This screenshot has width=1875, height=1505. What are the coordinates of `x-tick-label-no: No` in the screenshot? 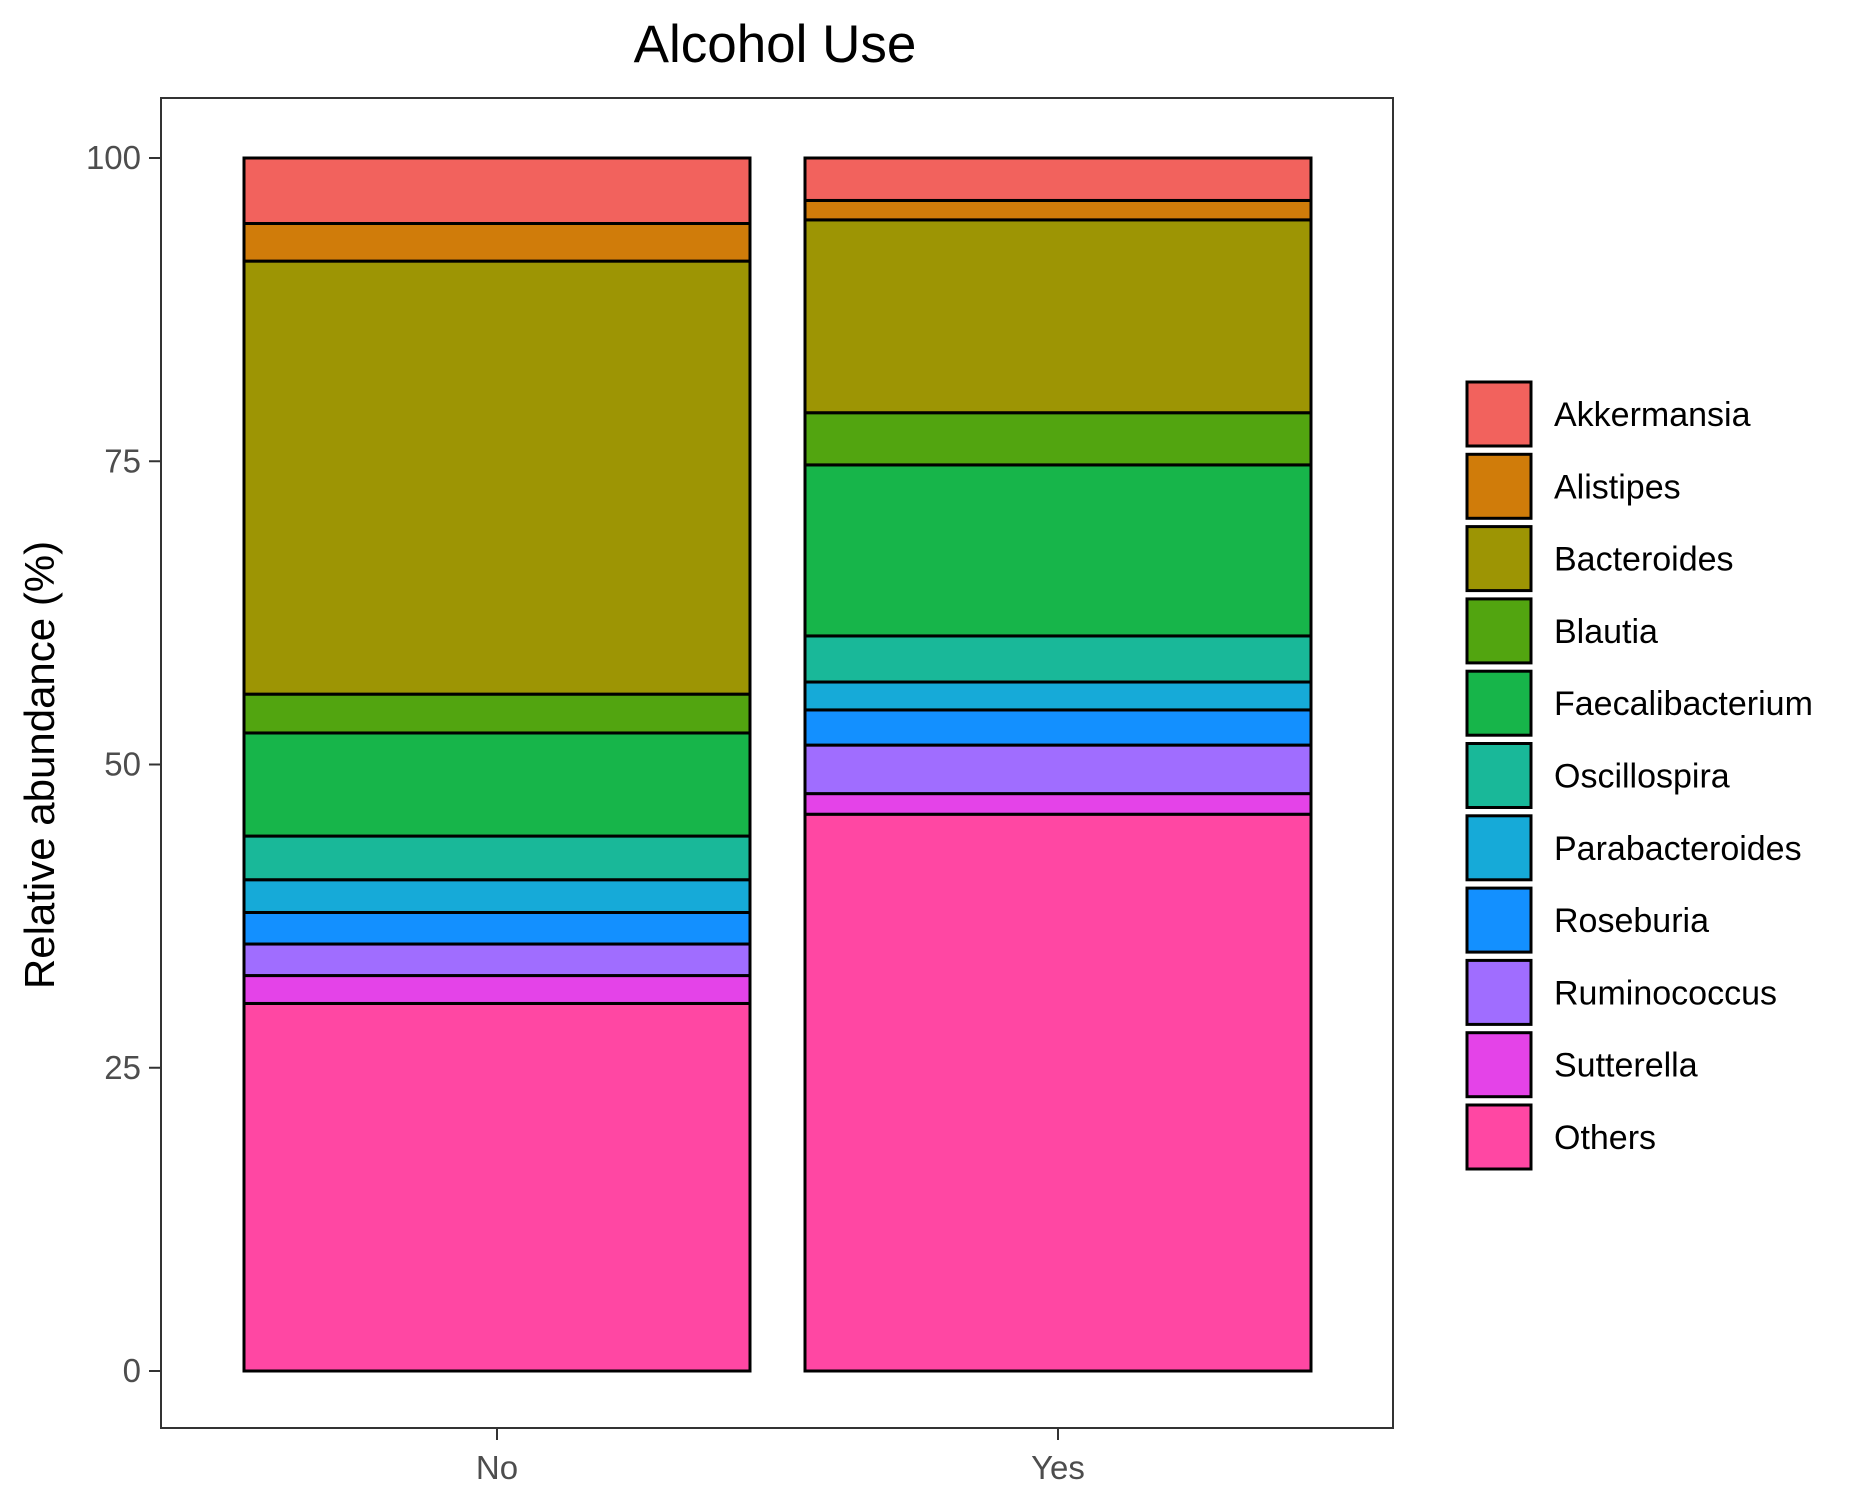 It's located at (497, 1467).